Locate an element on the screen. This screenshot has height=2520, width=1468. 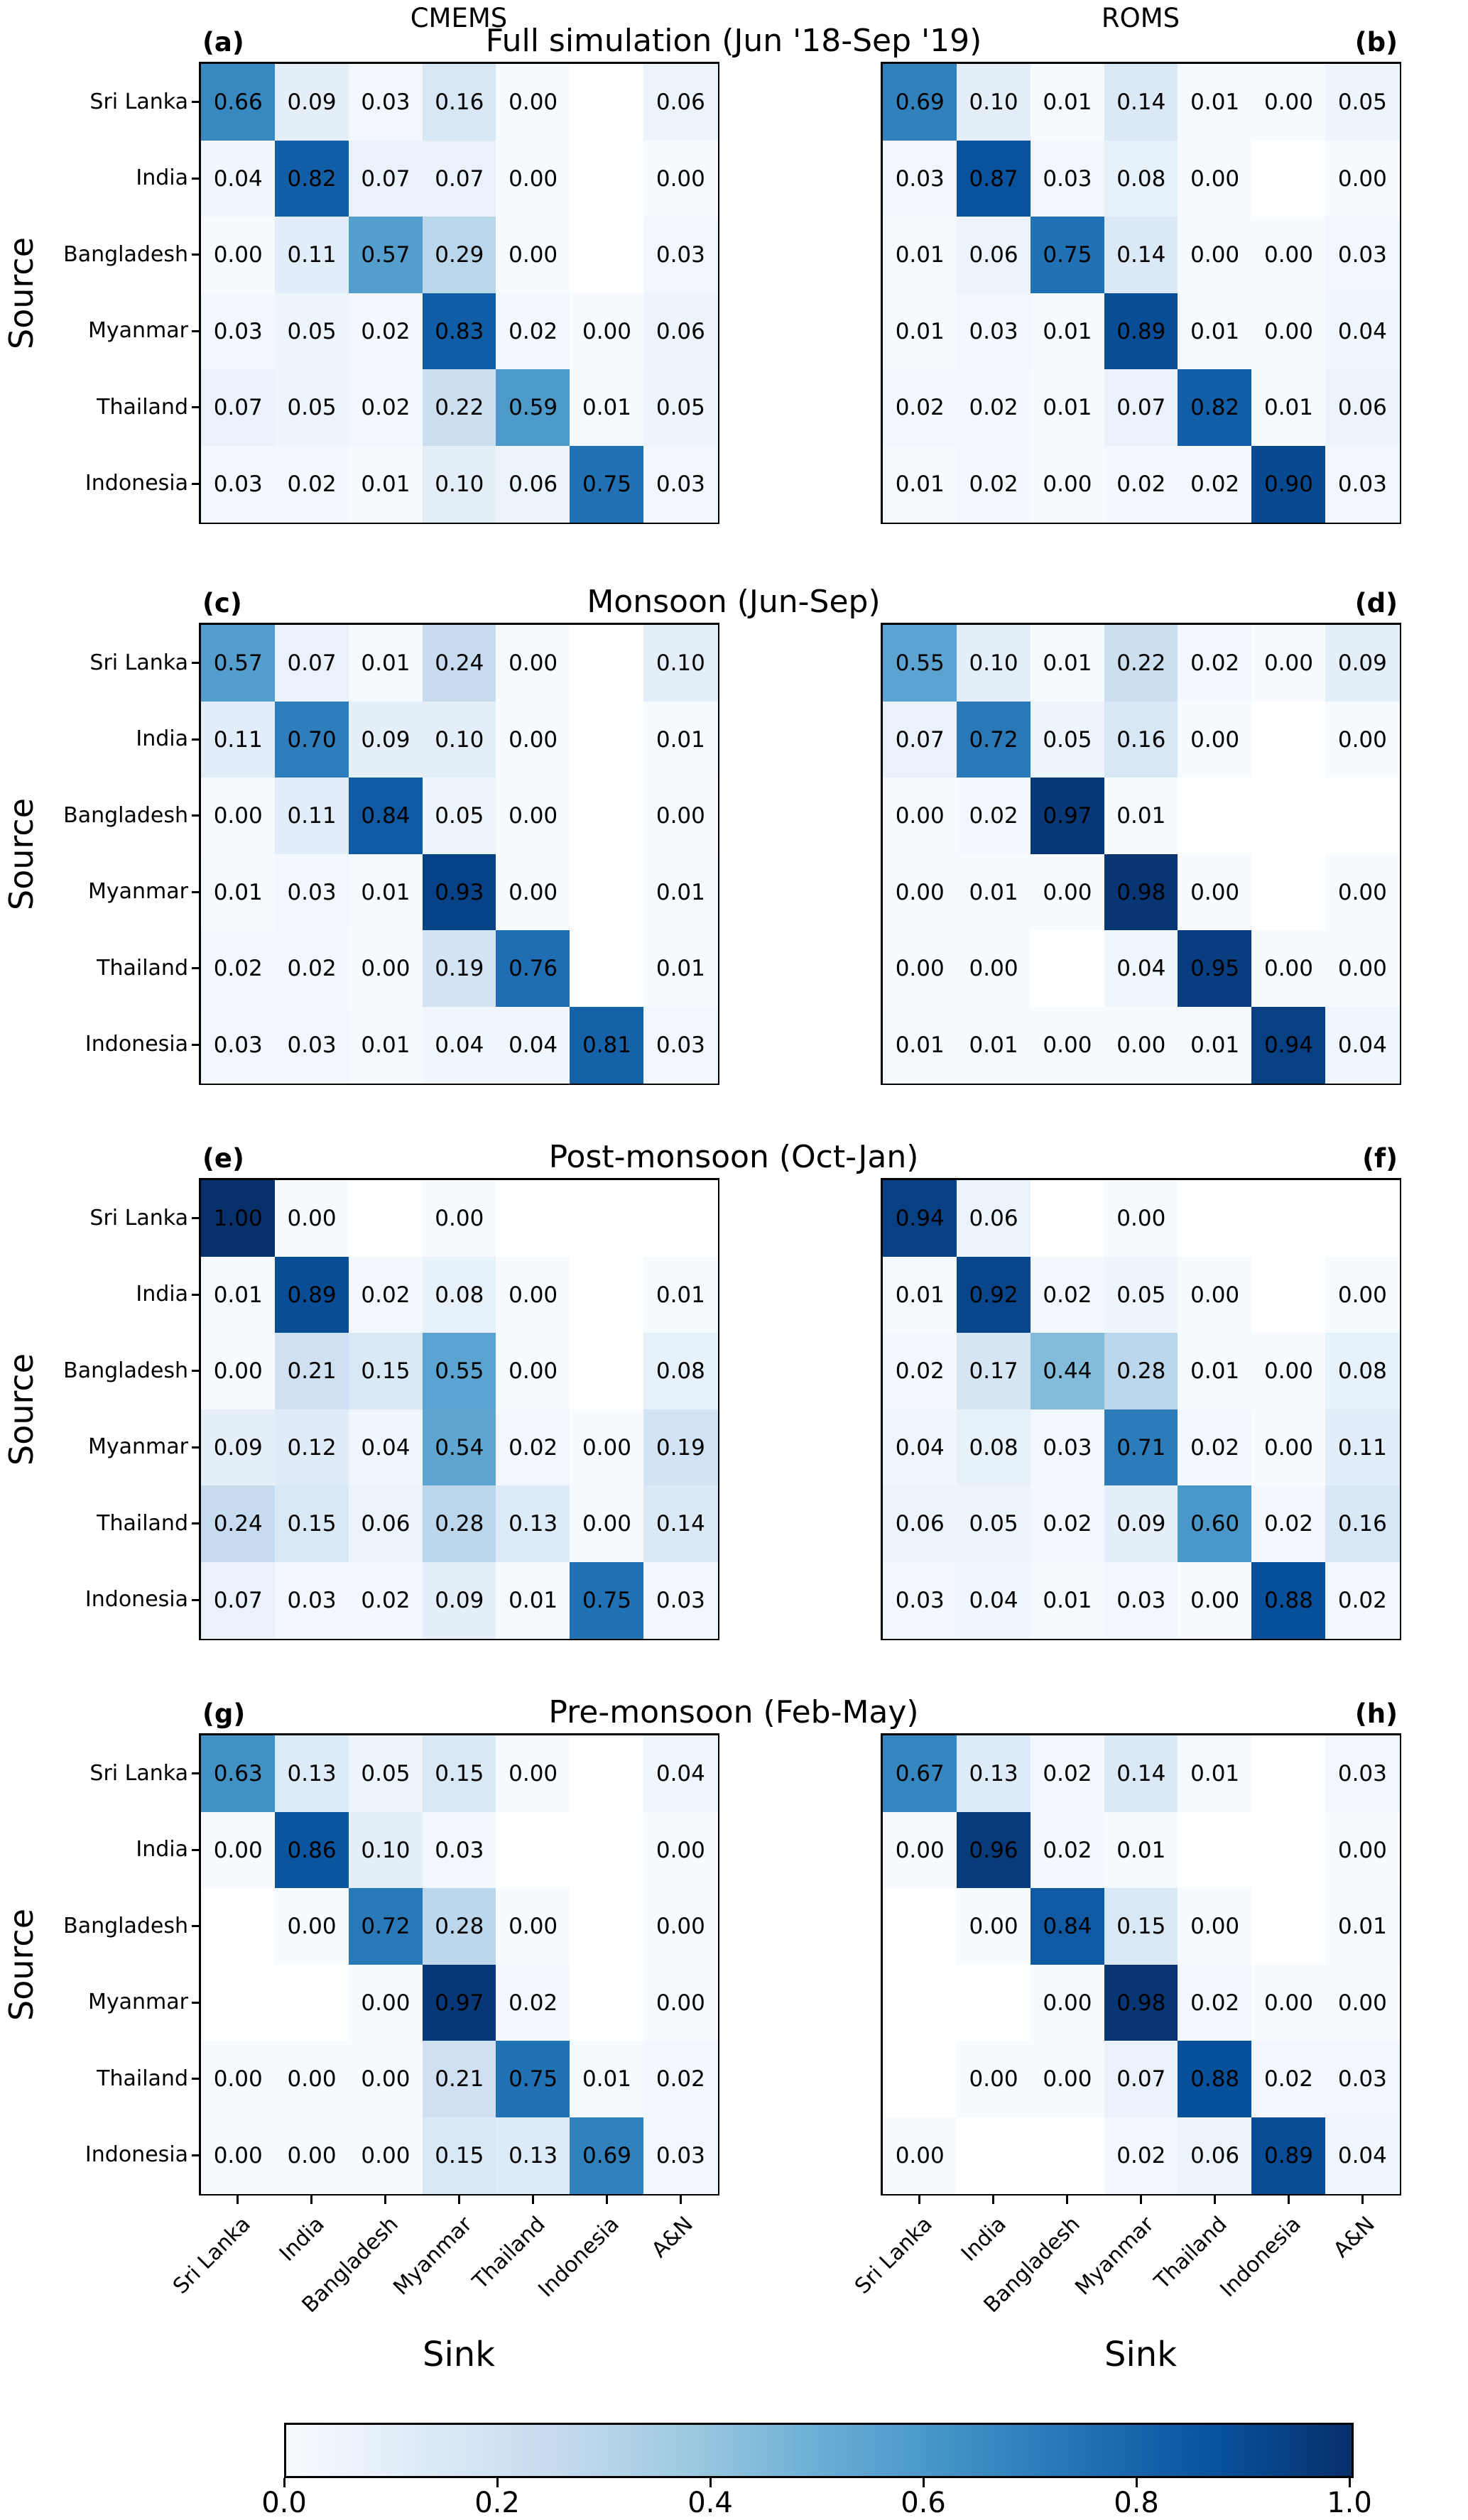
heatmap-cell: 0.13 is located at coordinates (993, 1774).